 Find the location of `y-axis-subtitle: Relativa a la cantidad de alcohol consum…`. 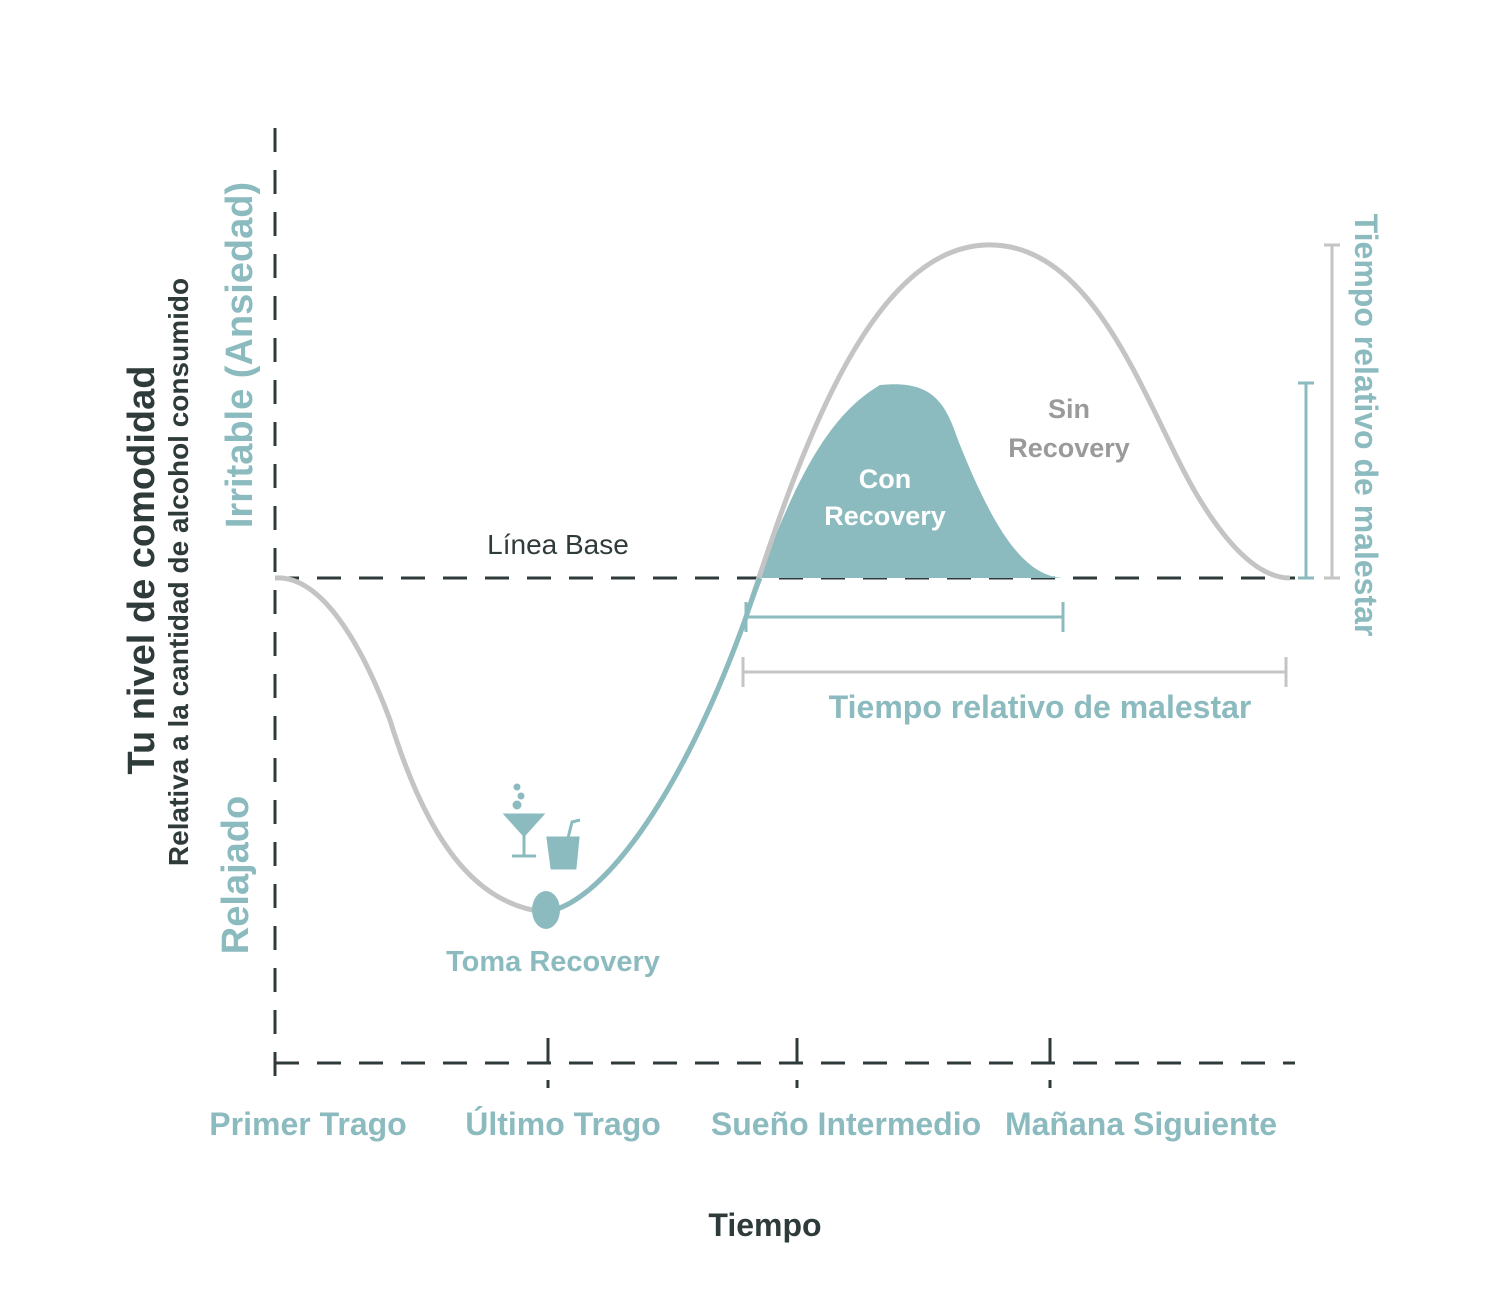

y-axis-subtitle: Relativa a la cantidad de alcohol consum… is located at coordinates (178, 572).